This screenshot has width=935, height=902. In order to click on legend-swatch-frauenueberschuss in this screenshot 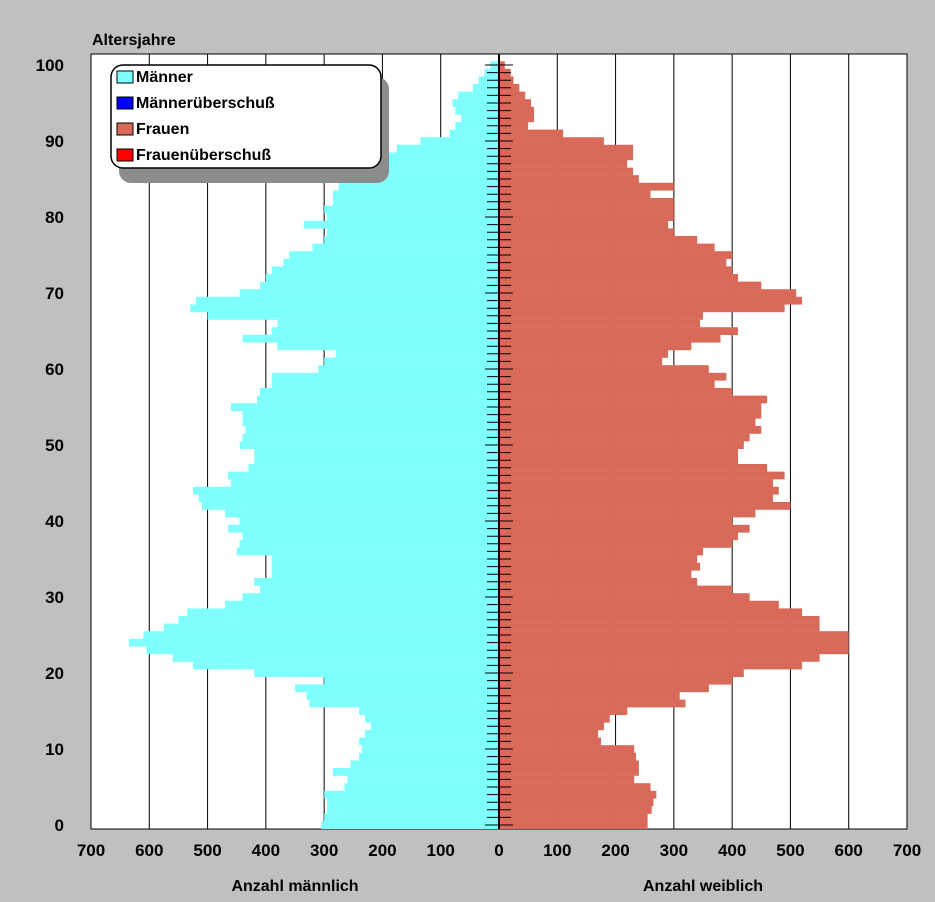, I will do `click(125, 155)`.